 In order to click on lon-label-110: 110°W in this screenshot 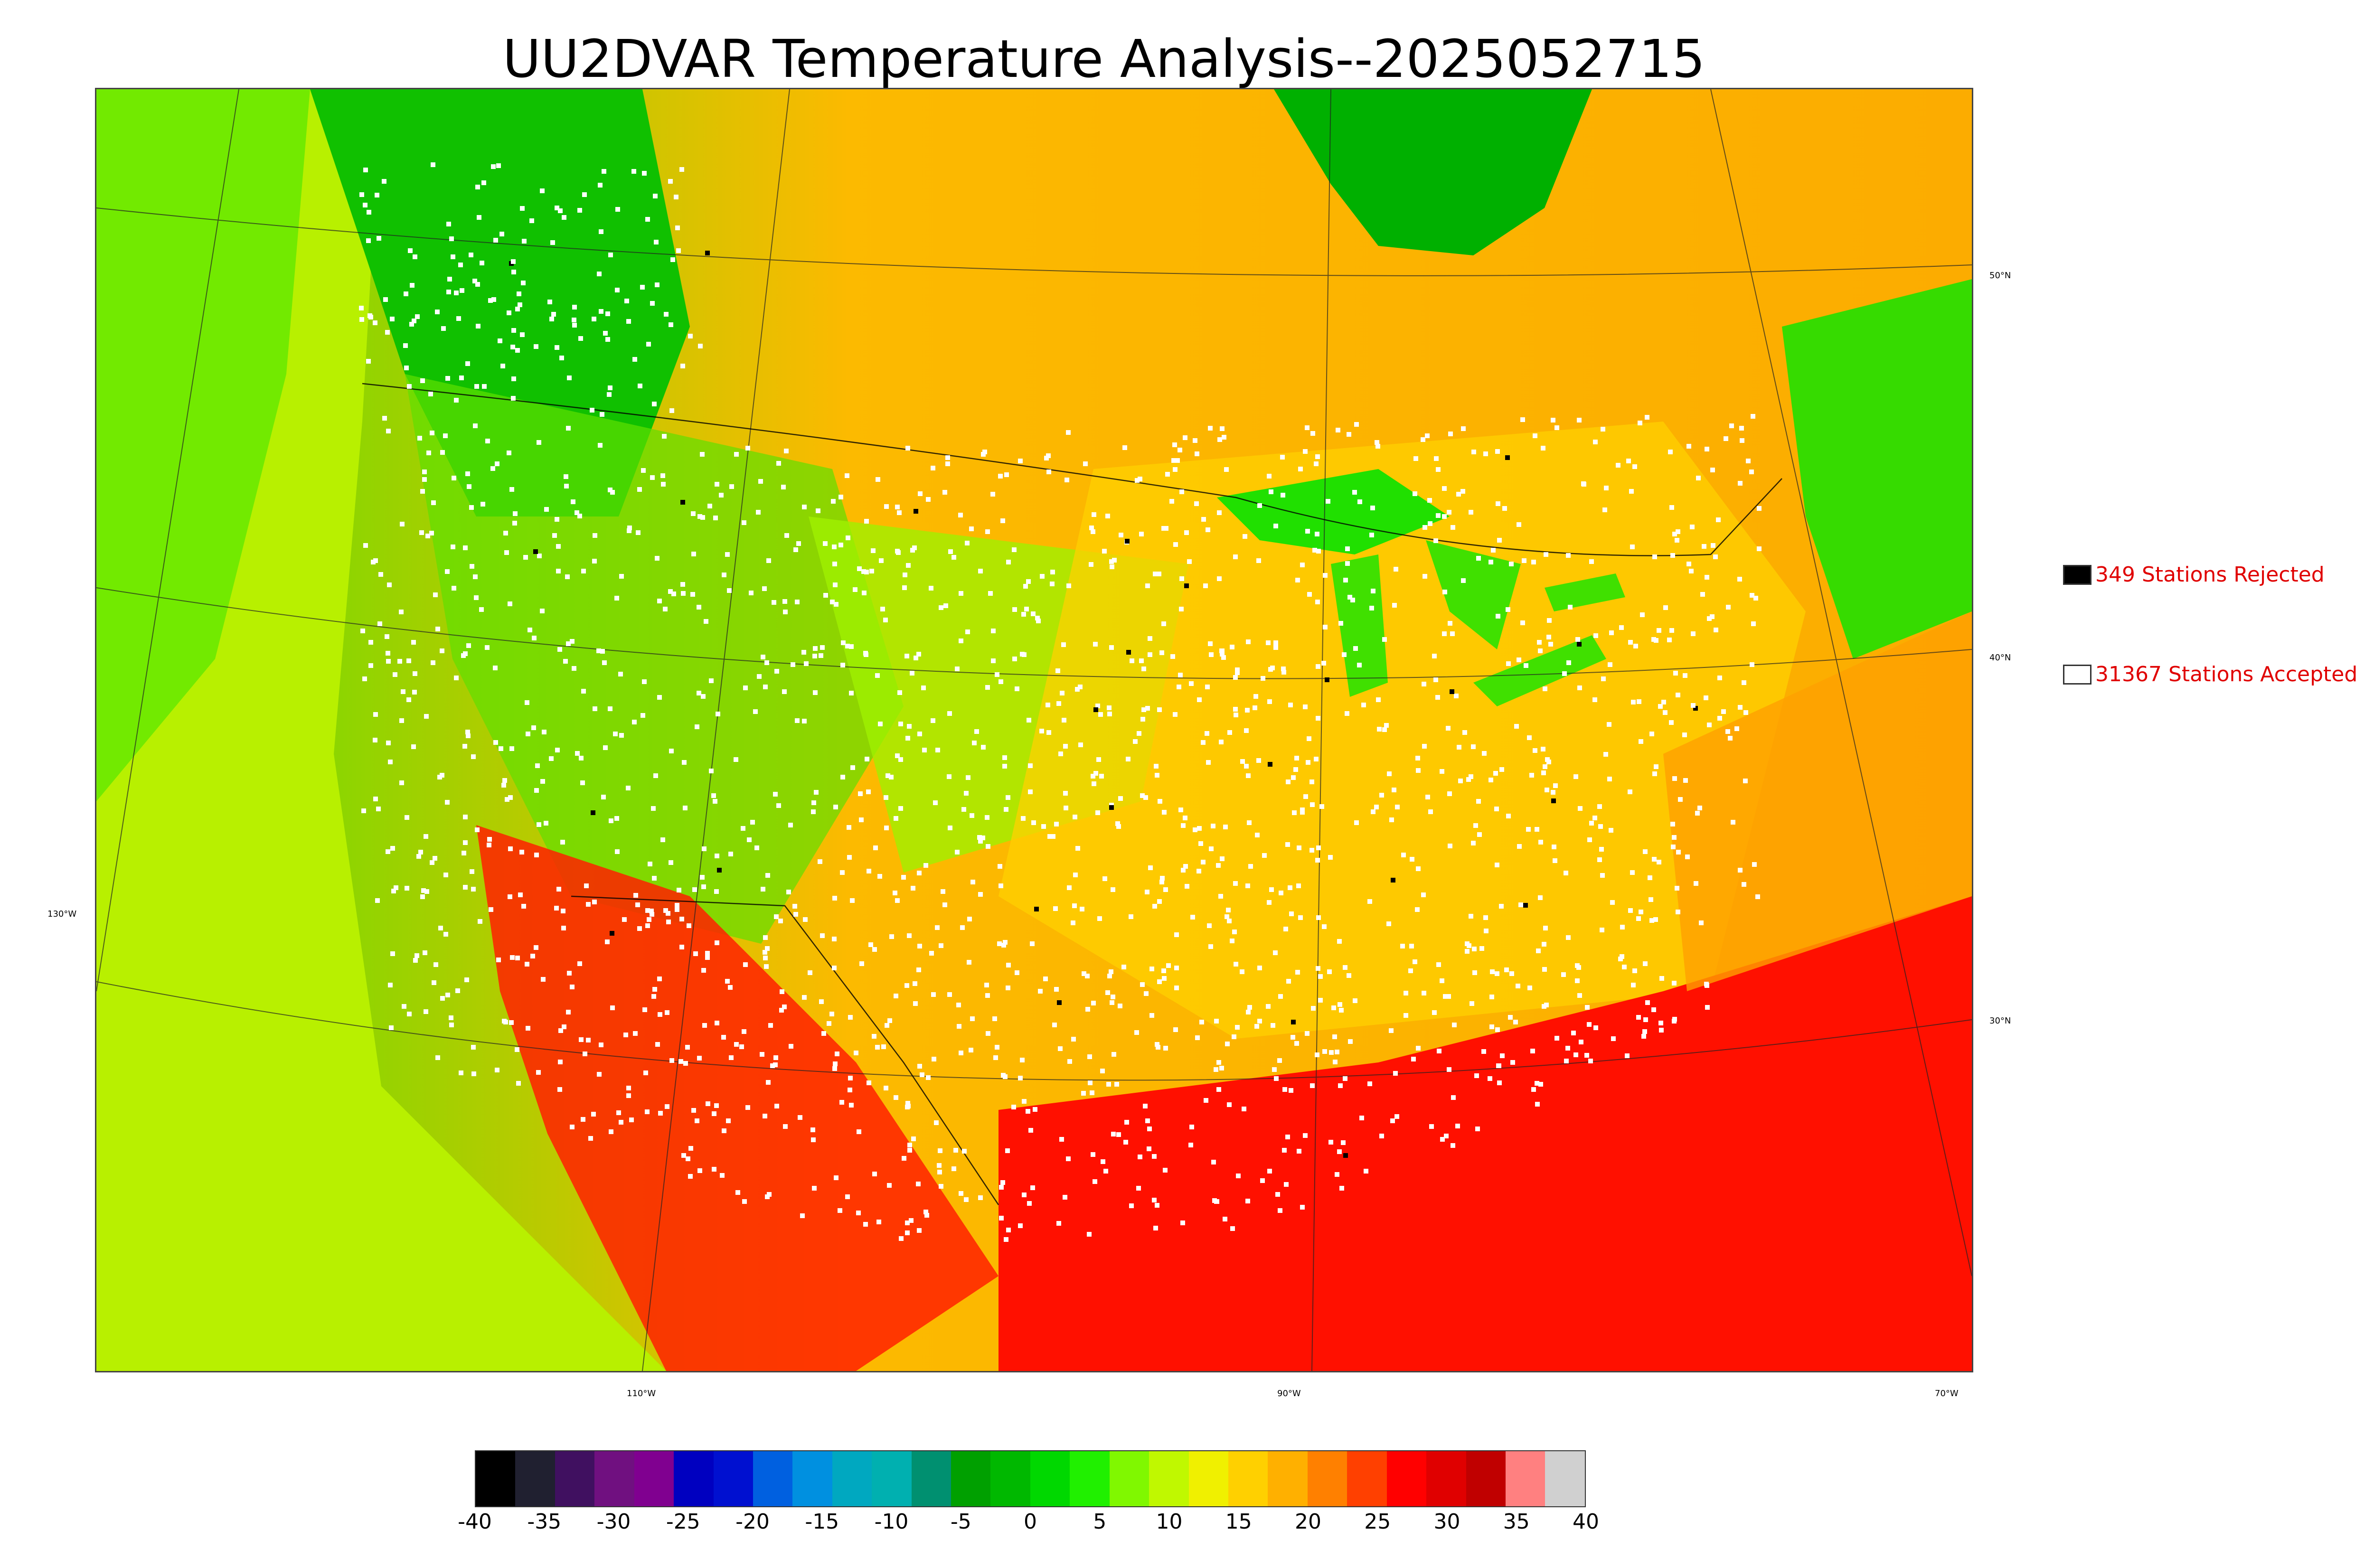, I will do `click(641, 1394)`.